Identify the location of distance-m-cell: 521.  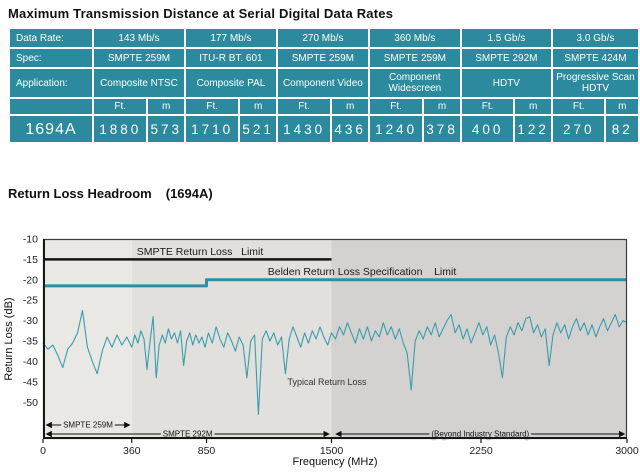
(258, 129).